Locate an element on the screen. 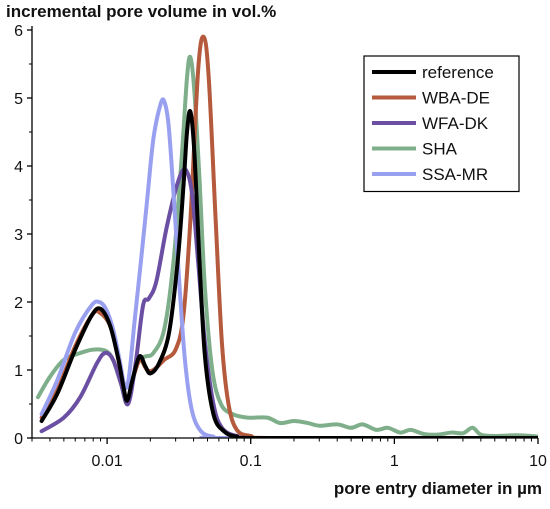 This screenshot has height=509, width=550. legend: reference WBA-DE WFA-DK SHA SSA-MR is located at coordinates (441, 124).